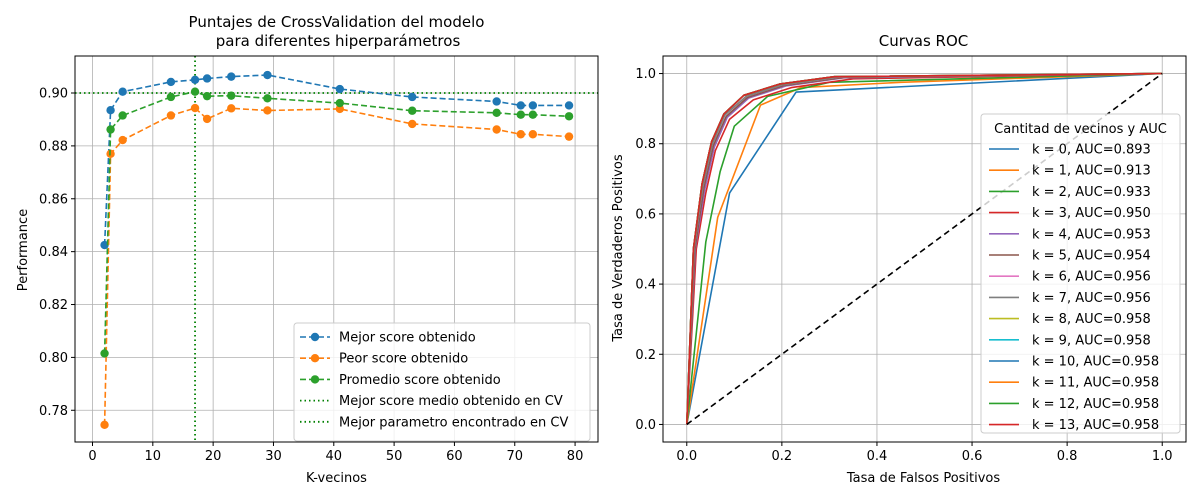 This screenshot has width=1200, height=500. I want to click on x-tick-label: 0.8, so click(1067, 456).